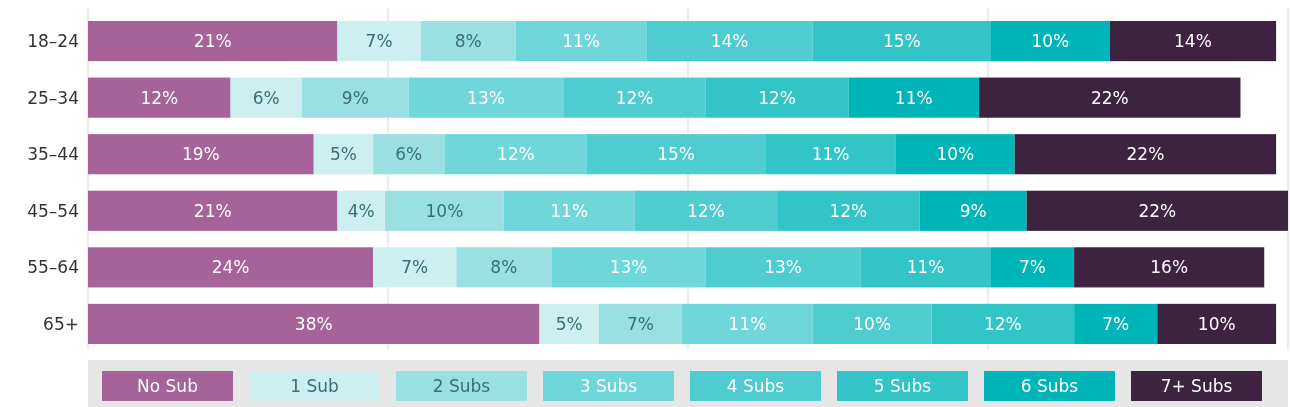 The image size is (1290, 407). What do you see at coordinates (53, 97) in the screenshot?
I see `y-tick-label: 25–34` at bounding box center [53, 97].